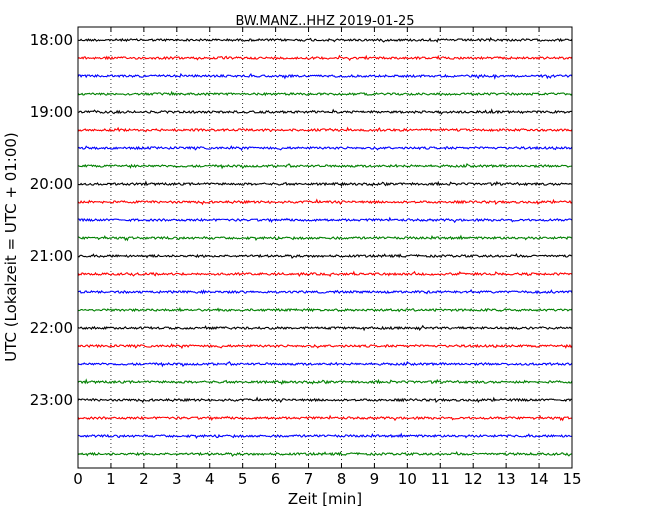 The height and width of the screenshot is (520, 650). I want to click on x-tick-label: 9, so click(375, 479).